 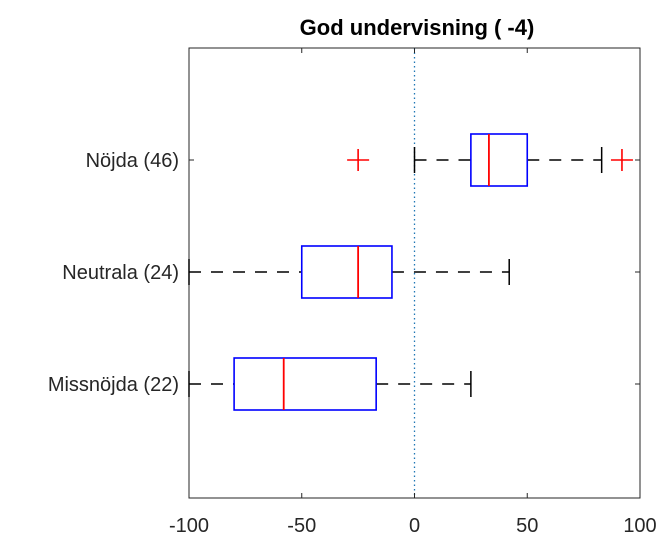 I want to click on category-label: Nöjda (46), so click(x=132, y=161).